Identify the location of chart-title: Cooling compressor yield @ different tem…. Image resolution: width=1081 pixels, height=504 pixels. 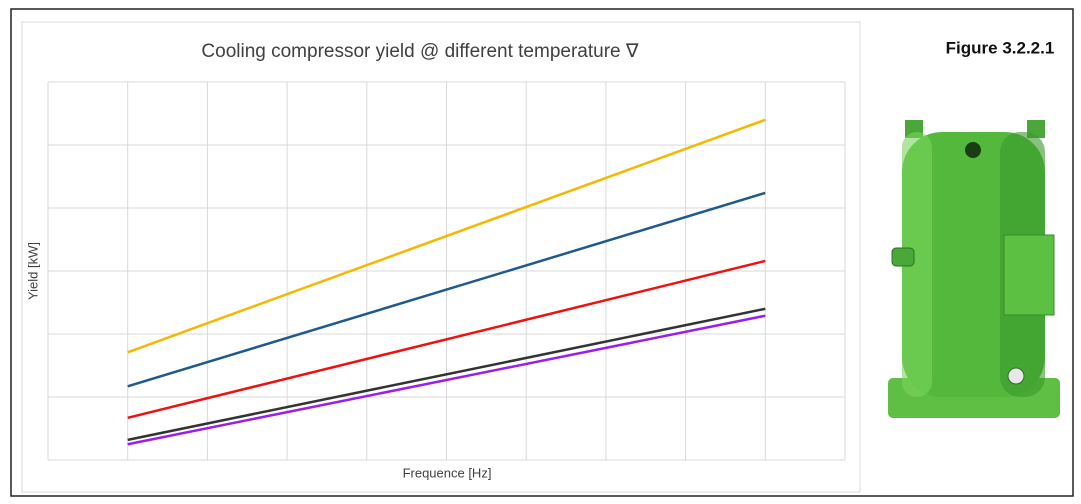
(419, 51).